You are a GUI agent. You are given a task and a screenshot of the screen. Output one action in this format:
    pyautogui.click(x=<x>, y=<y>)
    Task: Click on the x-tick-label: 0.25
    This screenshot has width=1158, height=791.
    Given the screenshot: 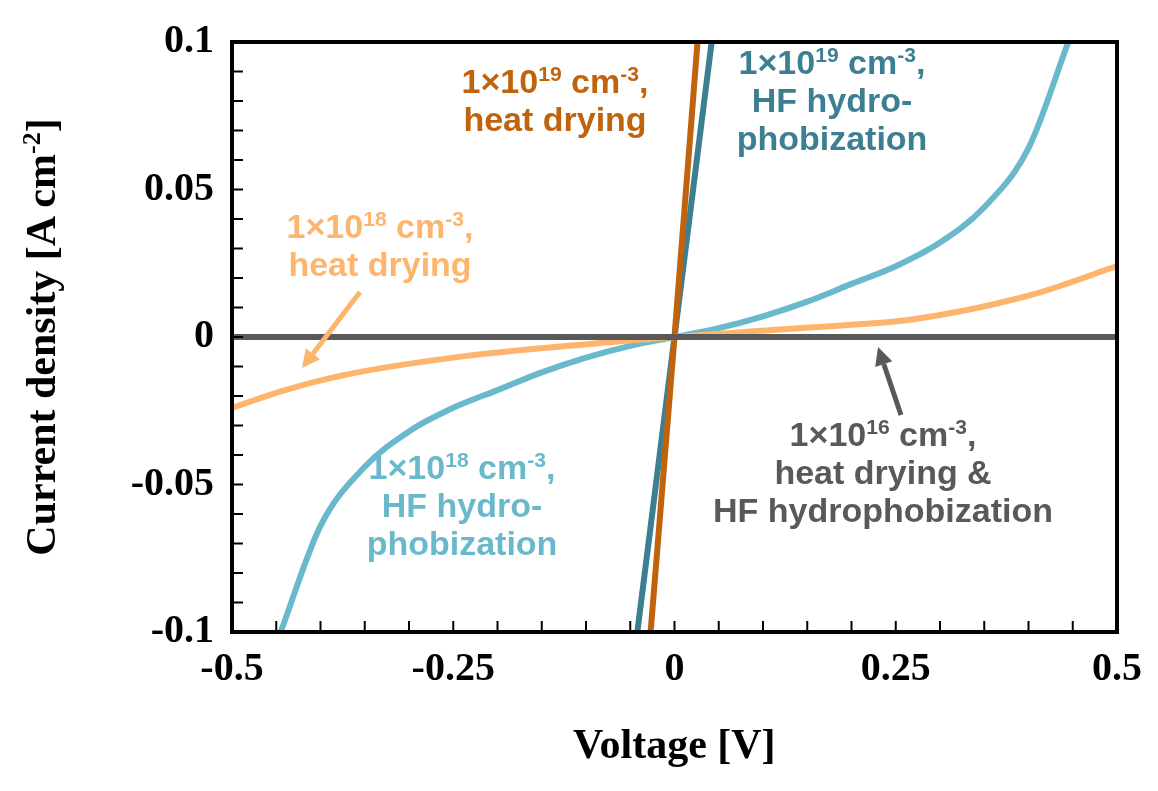 What is the action you would take?
    pyautogui.click(x=895, y=667)
    